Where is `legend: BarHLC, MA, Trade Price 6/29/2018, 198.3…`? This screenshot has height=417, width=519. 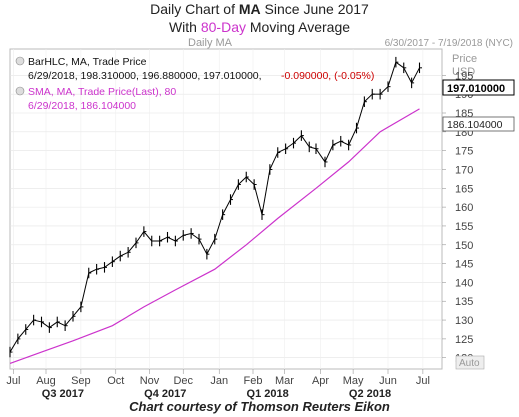
legend: BarHLC, MA, Trade Price 6/29/2018, 198.3… is located at coordinates (194, 84).